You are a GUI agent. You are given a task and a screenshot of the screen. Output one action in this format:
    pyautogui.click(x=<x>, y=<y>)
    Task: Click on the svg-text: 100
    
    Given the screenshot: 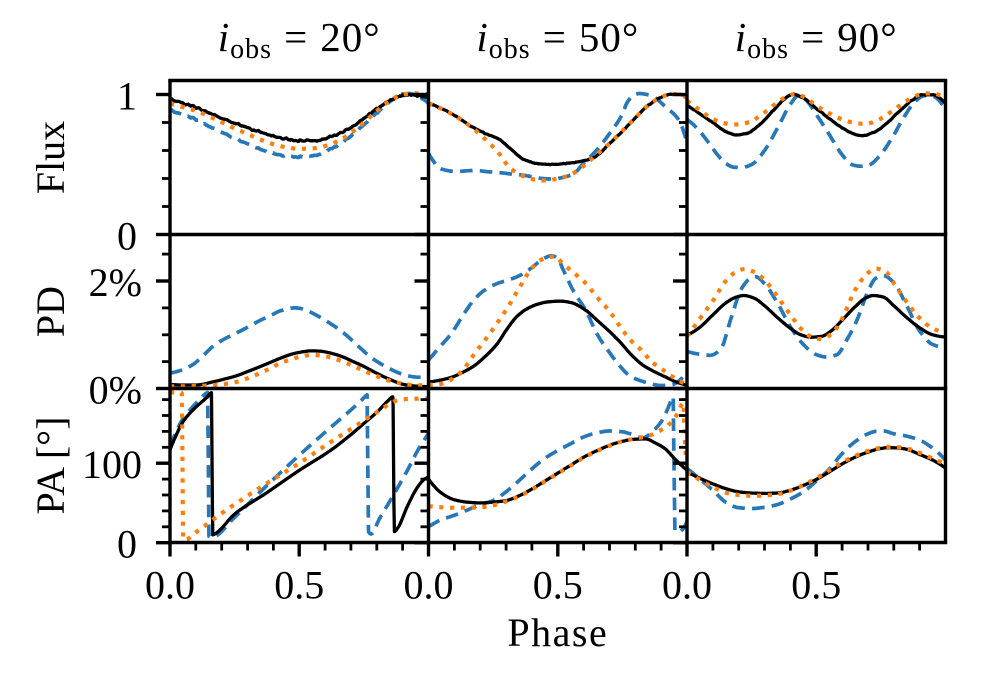 What is the action you would take?
    pyautogui.click(x=112, y=464)
    